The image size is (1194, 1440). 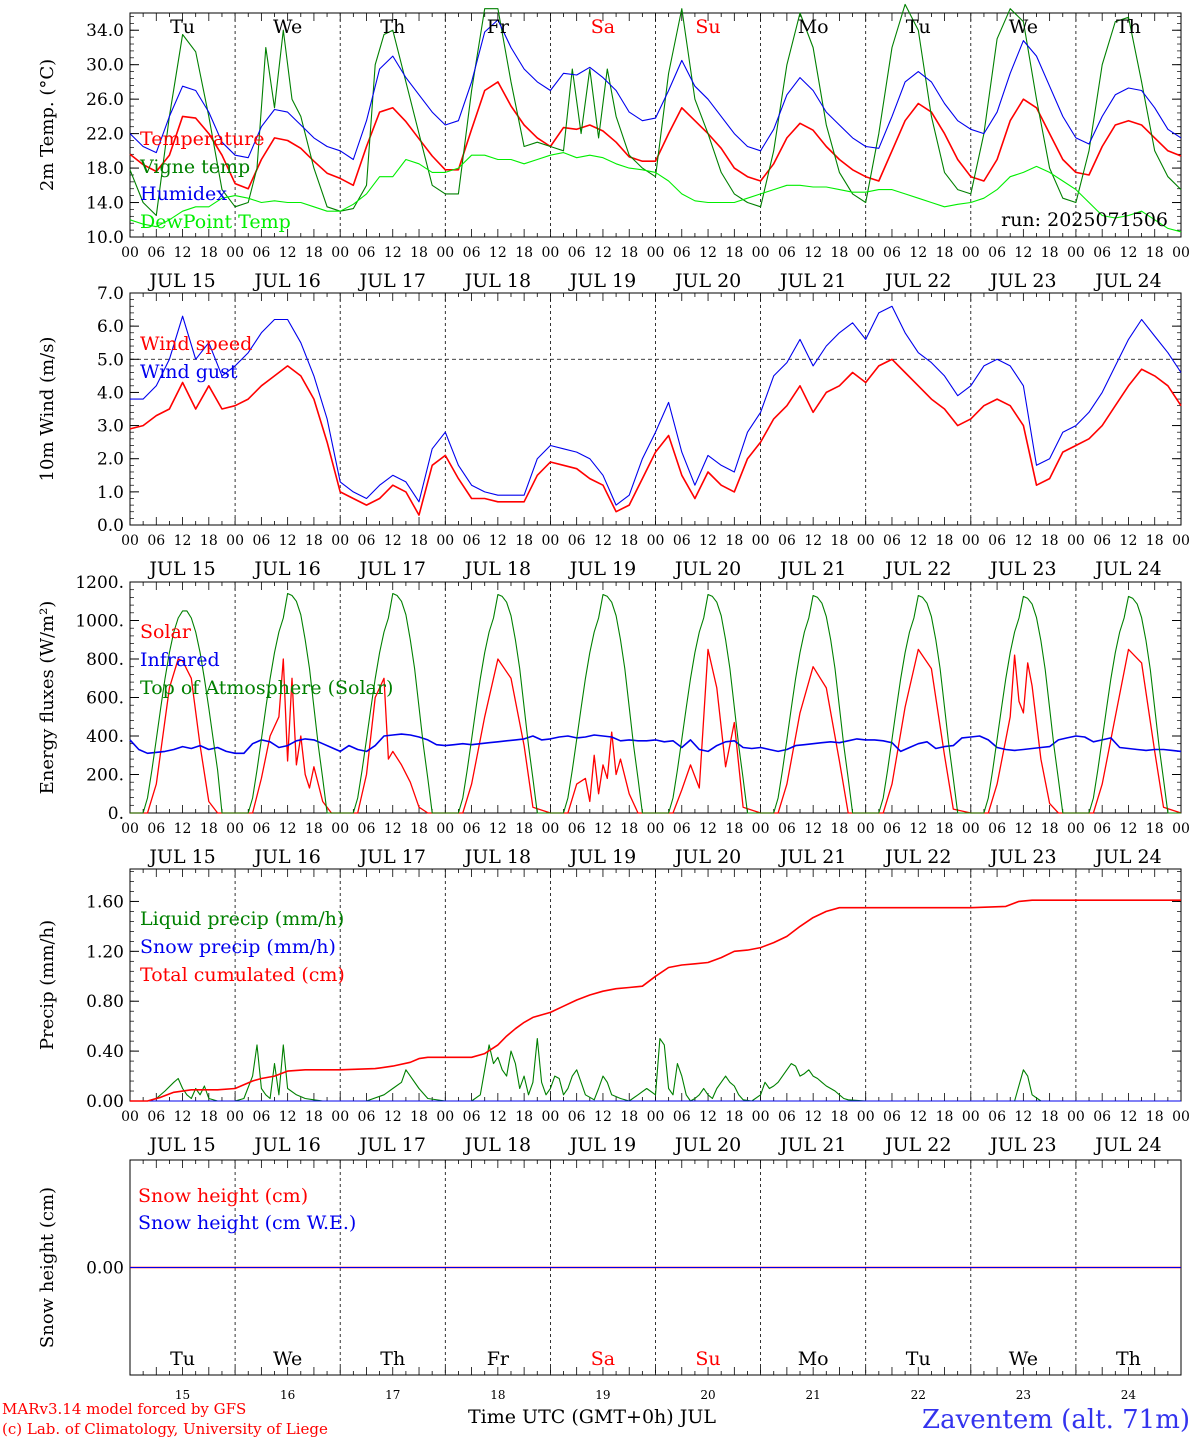 What do you see at coordinates (707, 1359) in the screenshot?
I see `weekday-label-bottom: Su` at bounding box center [707, 1359].